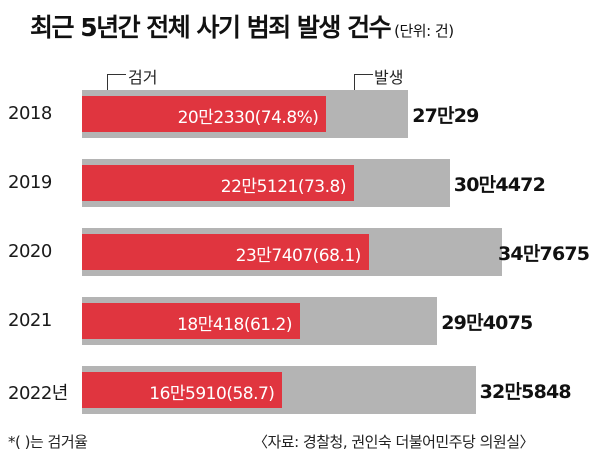 The width and height of the screenshot is (600, 464). I want to click on unit-note: (단위: 건), so click(424, 31).